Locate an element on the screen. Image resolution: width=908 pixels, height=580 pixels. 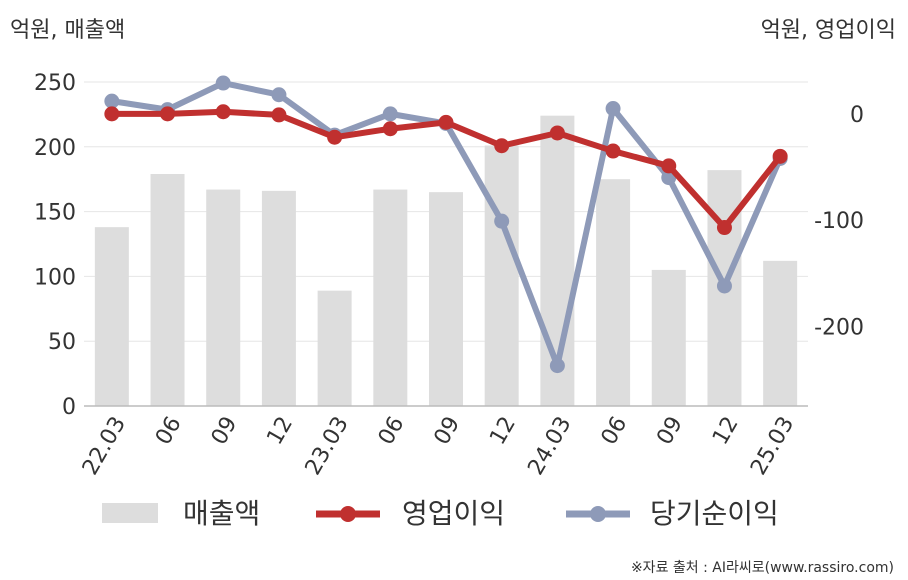
left-tick-label: 0 is located at coordinates (69, 407).